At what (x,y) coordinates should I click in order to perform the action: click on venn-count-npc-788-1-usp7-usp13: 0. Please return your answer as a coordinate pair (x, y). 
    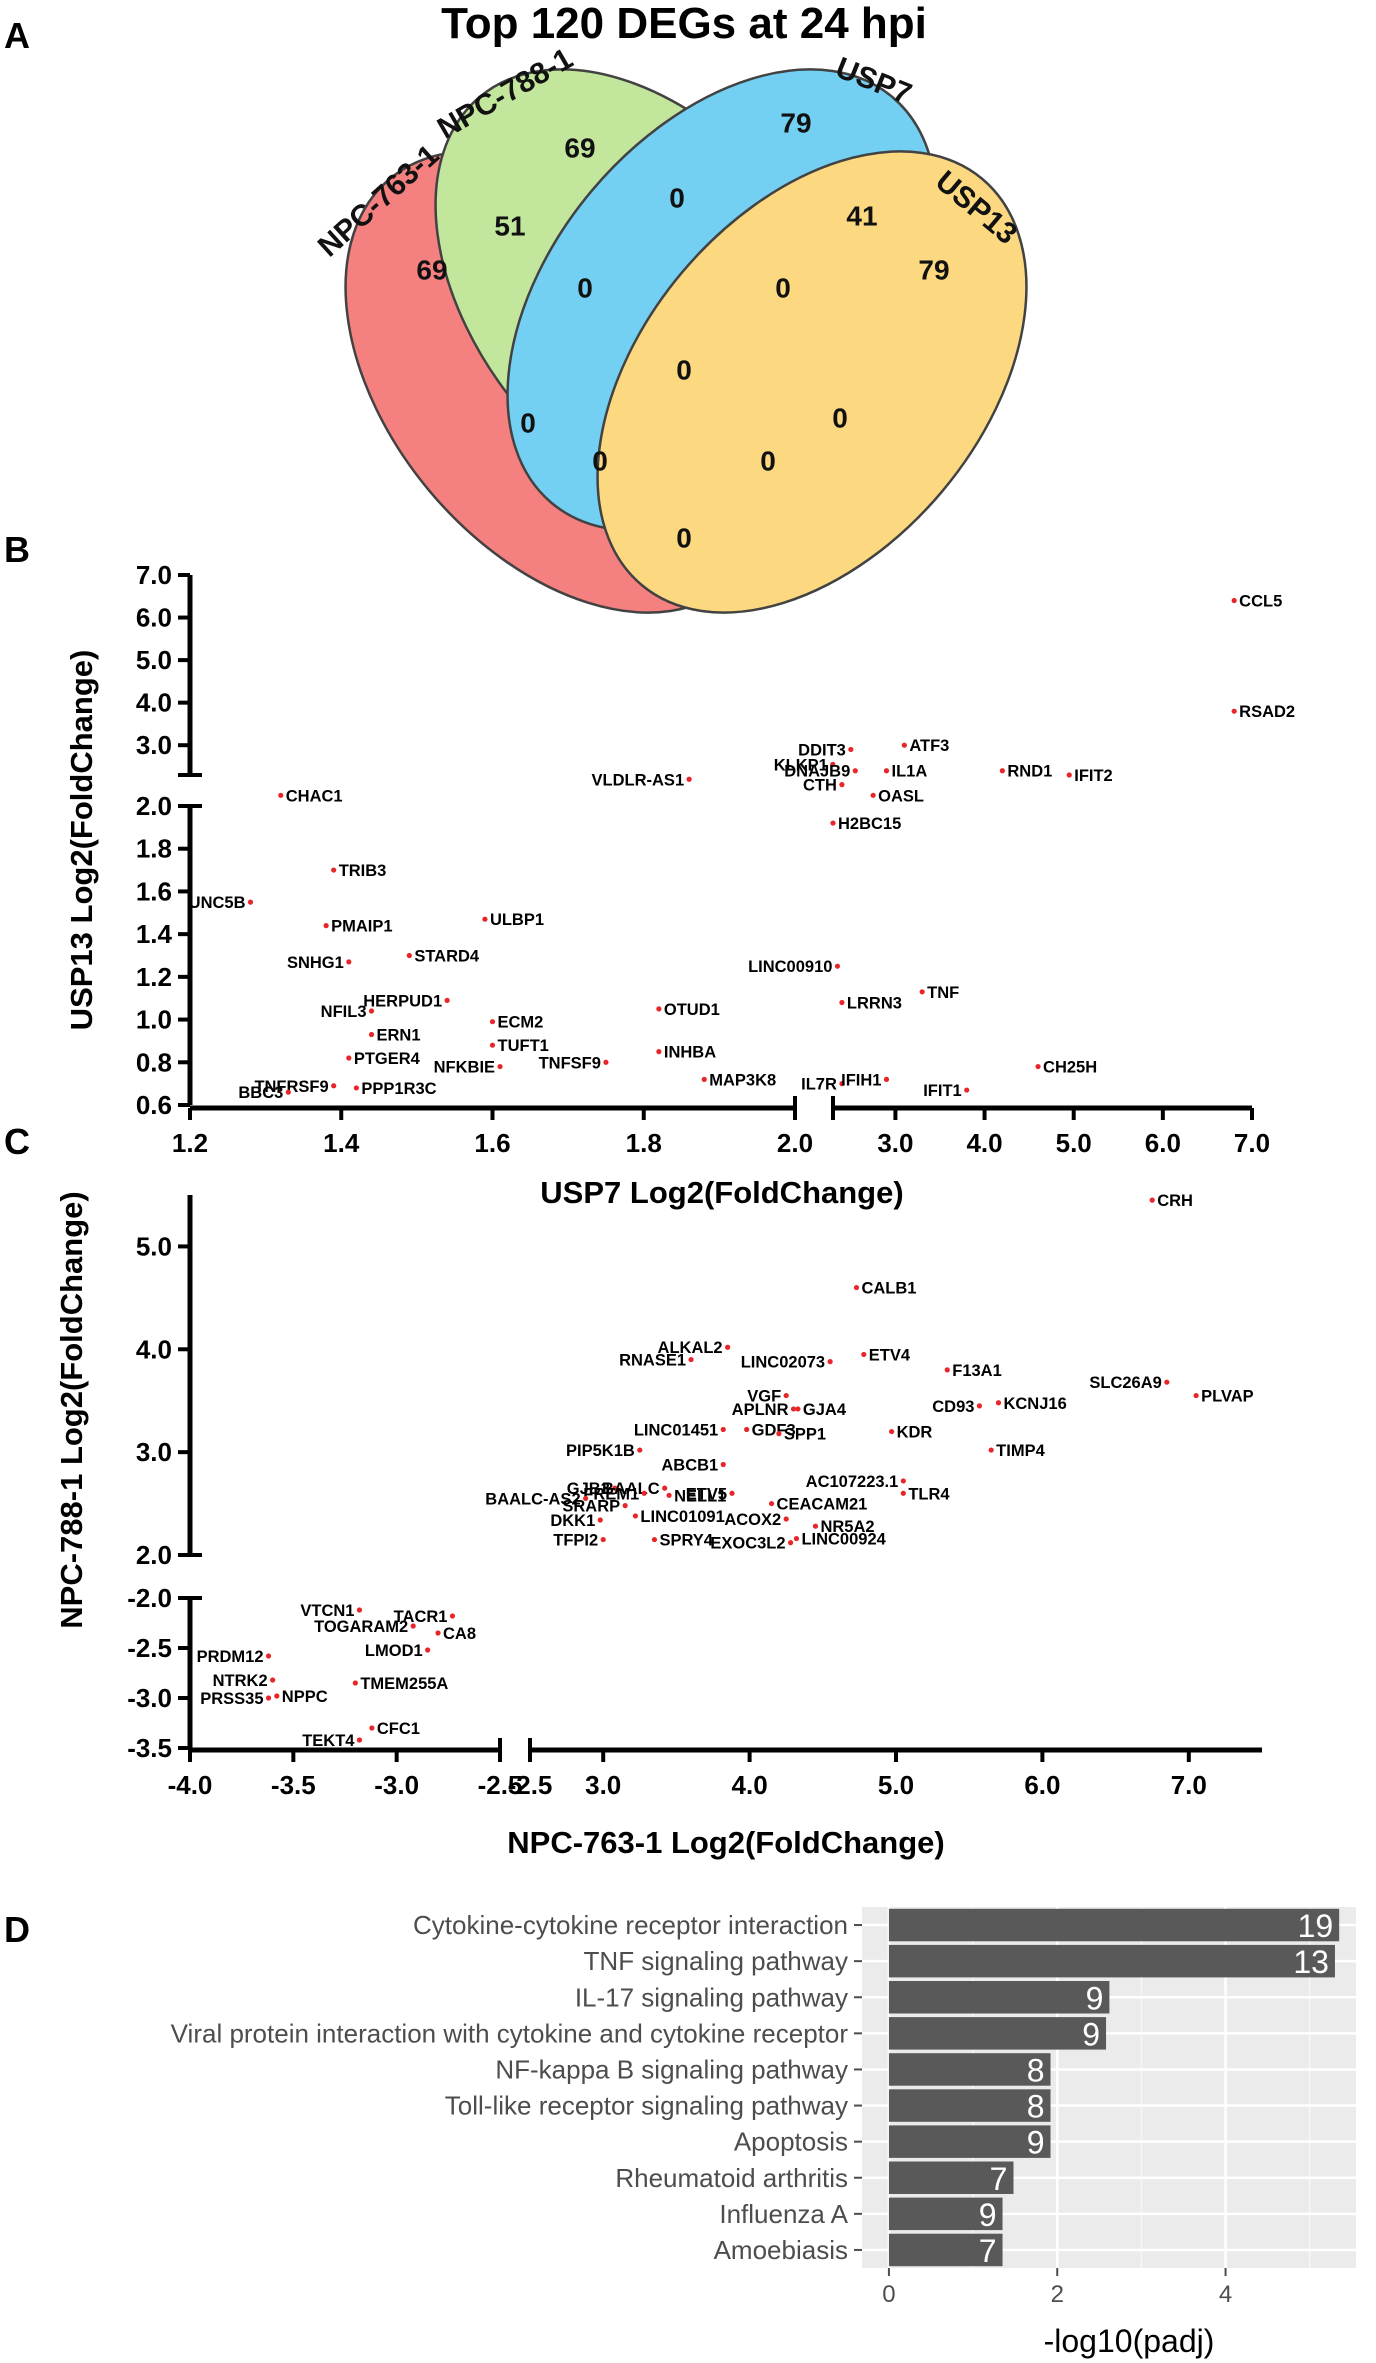
    Looking at the image, I should click on (783, 287).